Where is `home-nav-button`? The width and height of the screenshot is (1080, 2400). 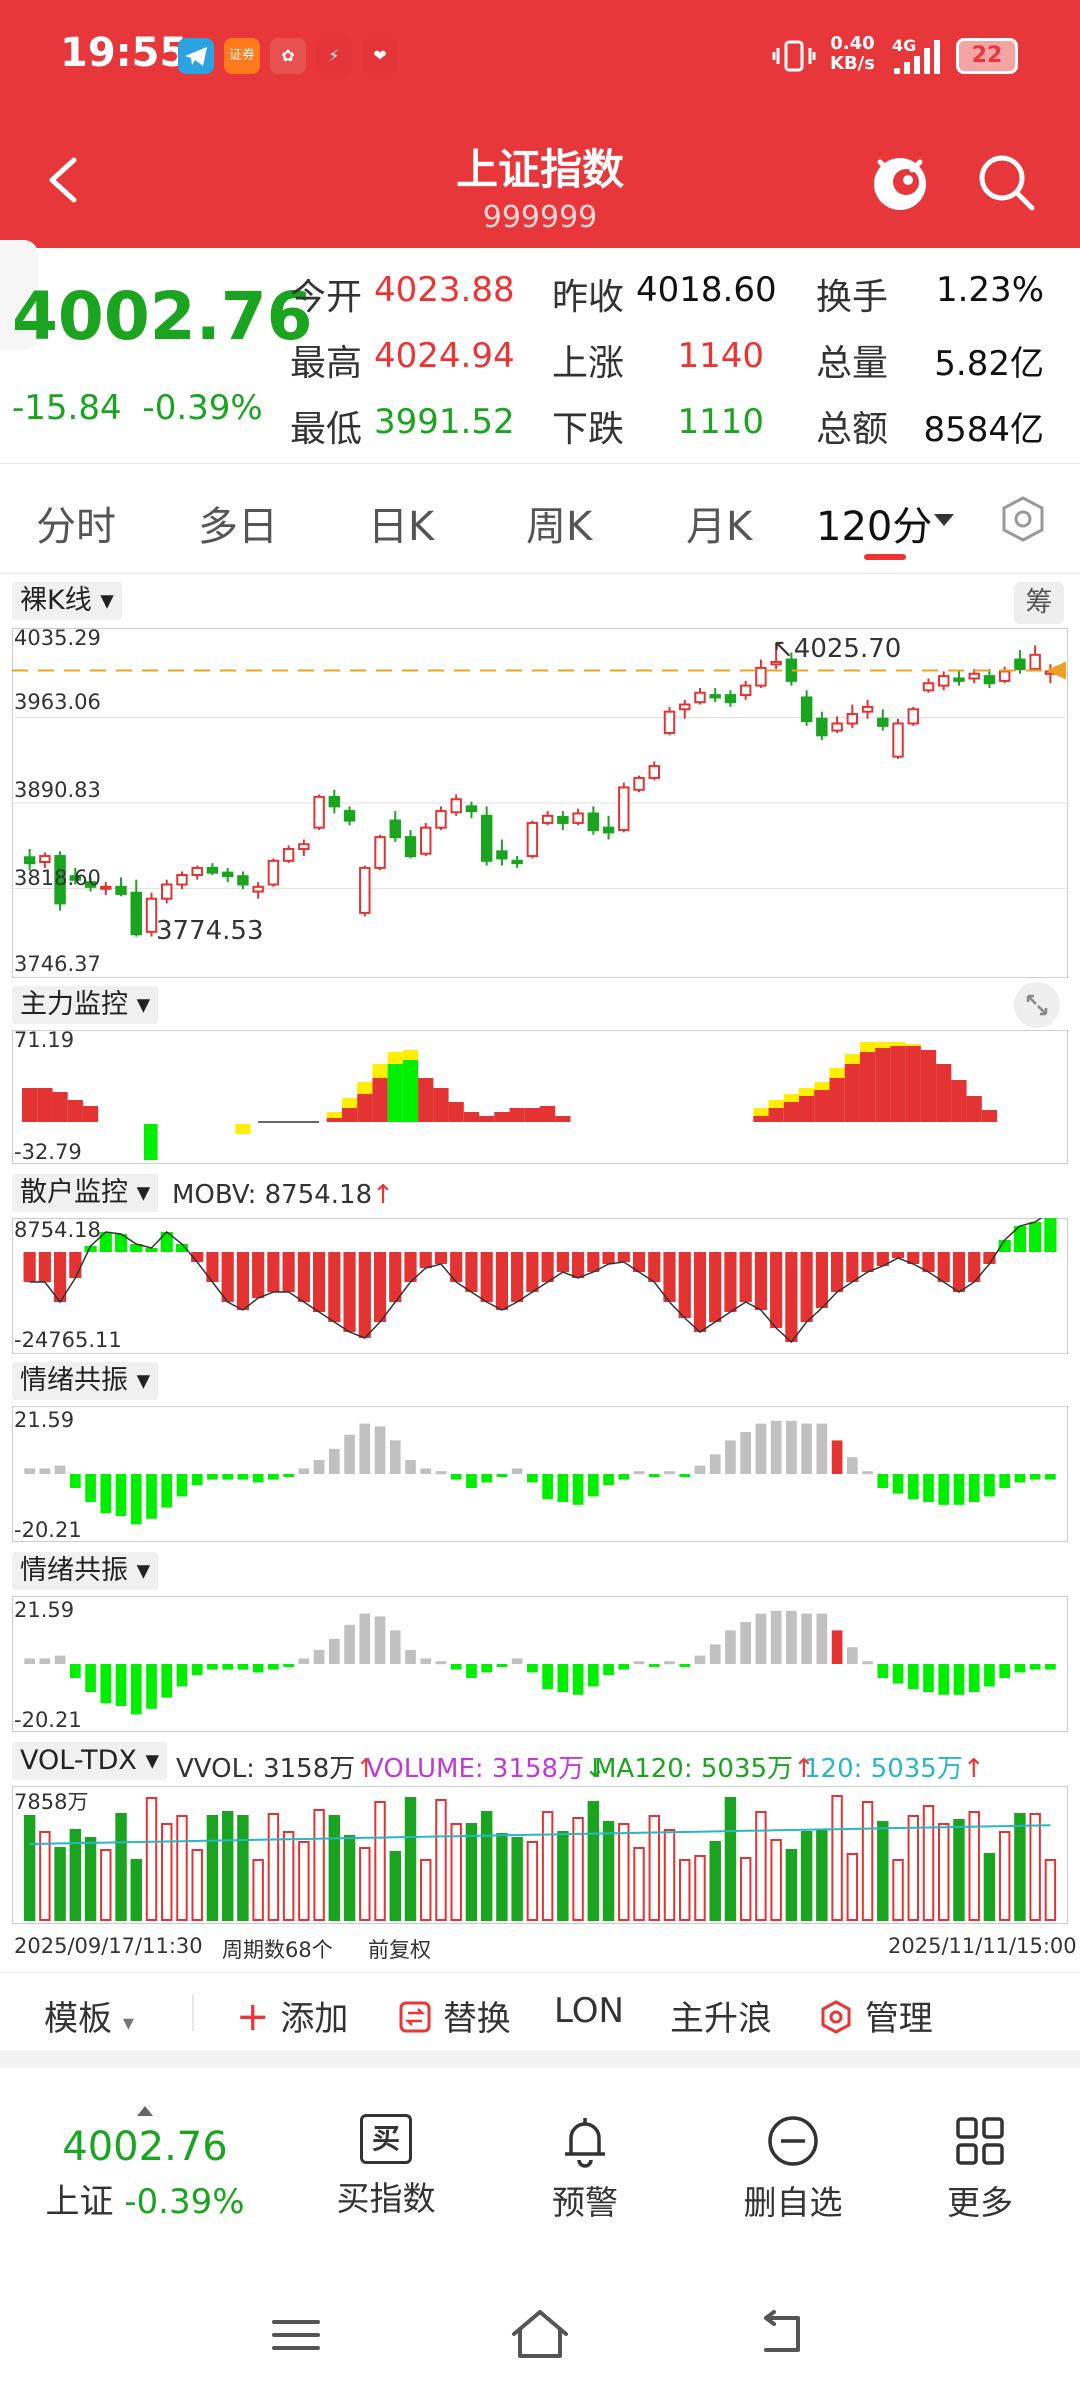
home-nav-button is located at coordinates (540, 2336).